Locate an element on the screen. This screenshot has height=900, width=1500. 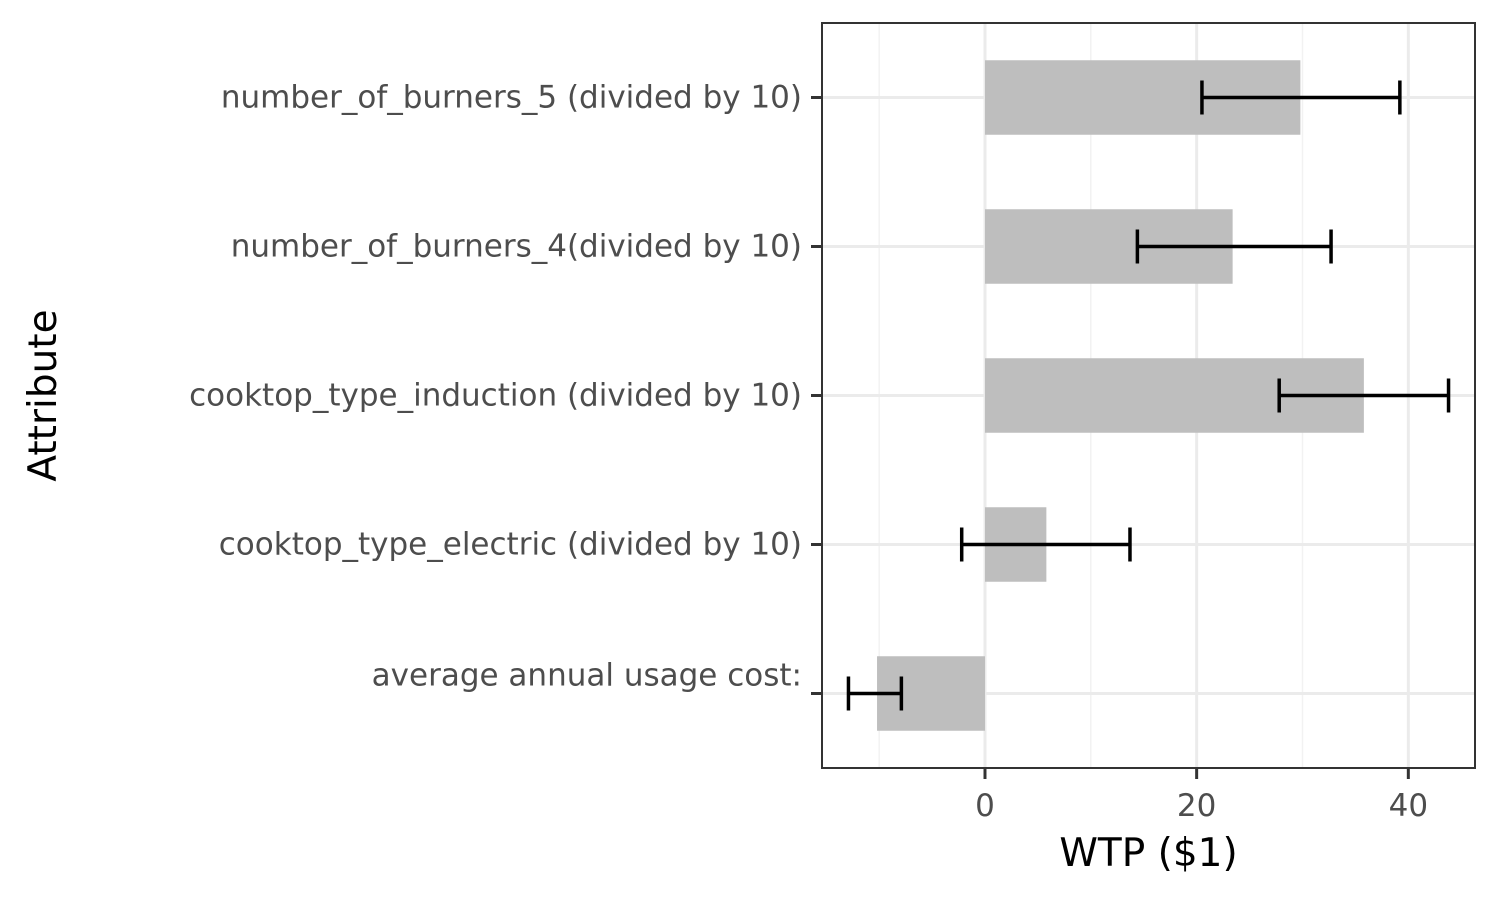
x-axis-title: WTP ($1) is located at coordinates (1148, 853).